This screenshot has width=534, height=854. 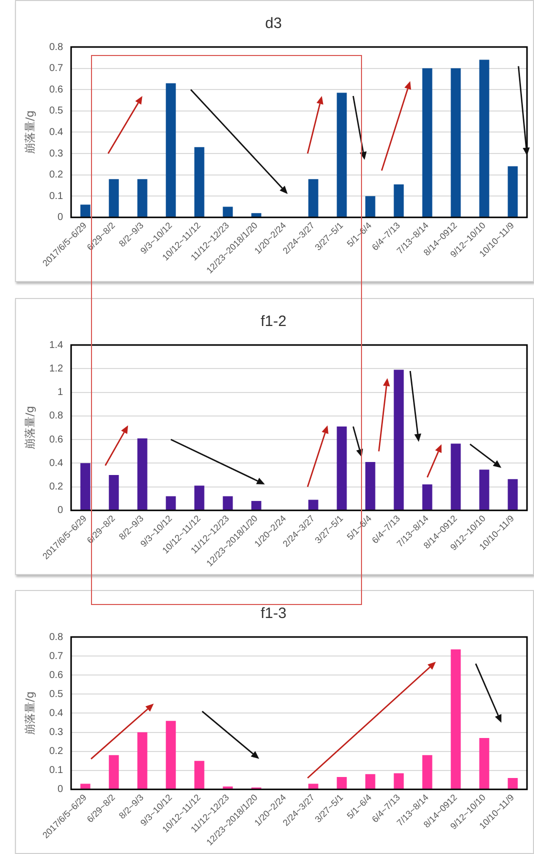 What do you see at coordinates (273, 613) in the screenshot?
I see `chart-title: f1-3` at bounding box center [273, 613].